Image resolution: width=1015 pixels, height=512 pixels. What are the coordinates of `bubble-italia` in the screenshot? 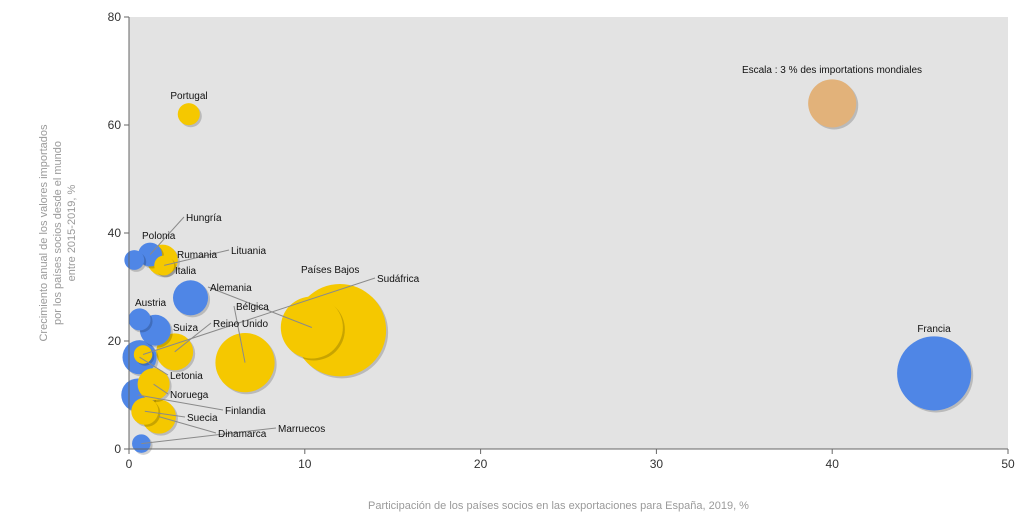 It's located at (191, 299).